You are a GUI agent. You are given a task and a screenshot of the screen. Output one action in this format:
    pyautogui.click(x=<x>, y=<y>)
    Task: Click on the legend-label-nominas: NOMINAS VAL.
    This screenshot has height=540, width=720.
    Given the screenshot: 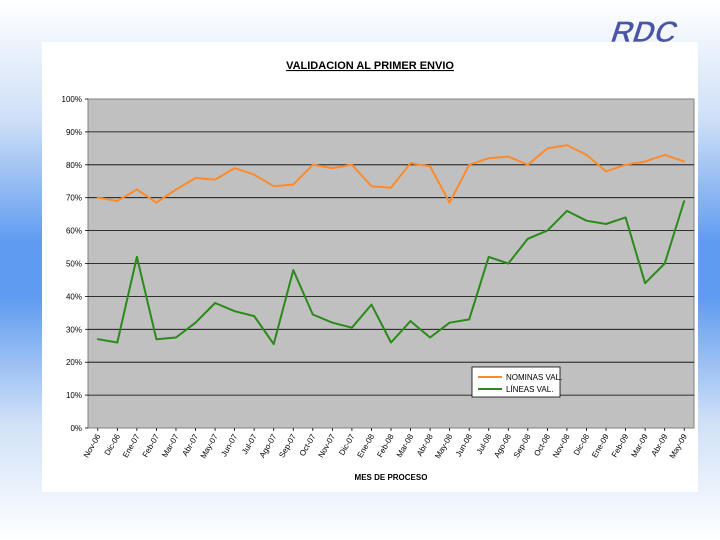 What is the action you would take?
    pyautogui.click(x=534, y=377)
    